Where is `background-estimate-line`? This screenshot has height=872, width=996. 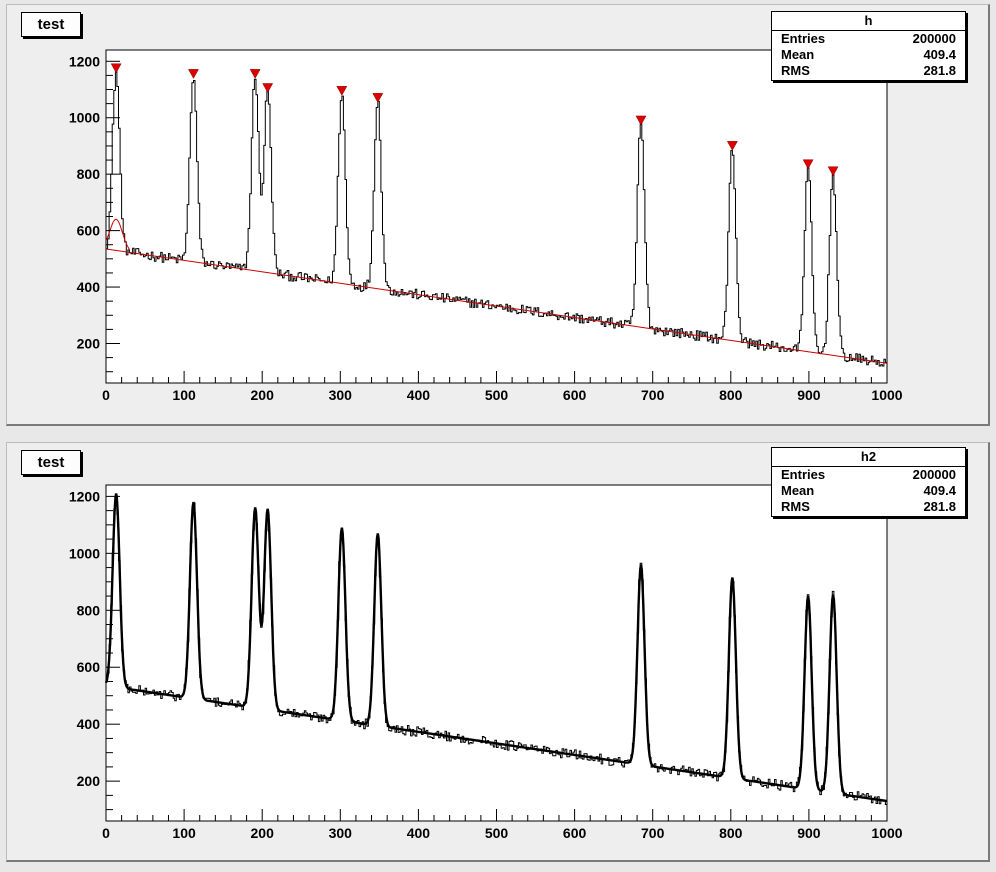 background-estimate-line is located at coordinates (496, 306).